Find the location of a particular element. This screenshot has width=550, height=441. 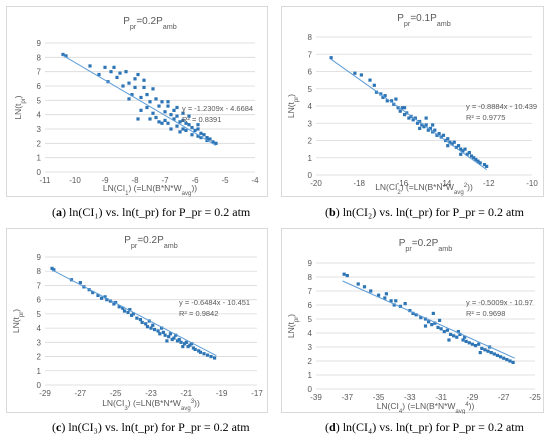

x-tick-label: -21 is located at coordinates (187, 393).